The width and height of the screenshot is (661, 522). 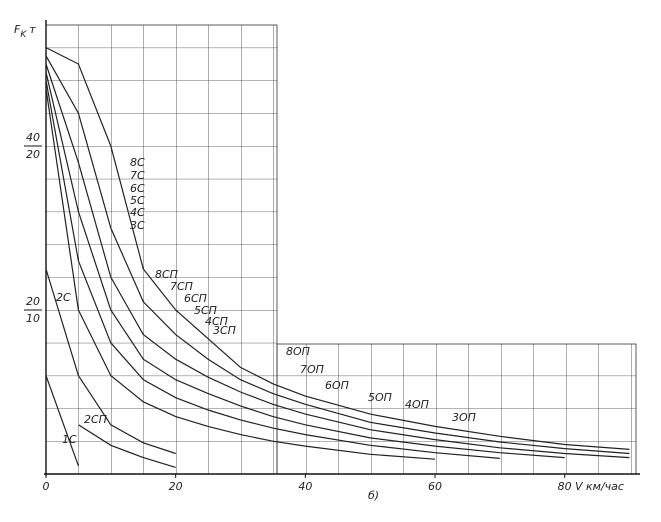 What do you see at coordinates (298, 351) in the screenshot?
I see `curve-annotation: 8ОП` at bounding box center [298, 351].